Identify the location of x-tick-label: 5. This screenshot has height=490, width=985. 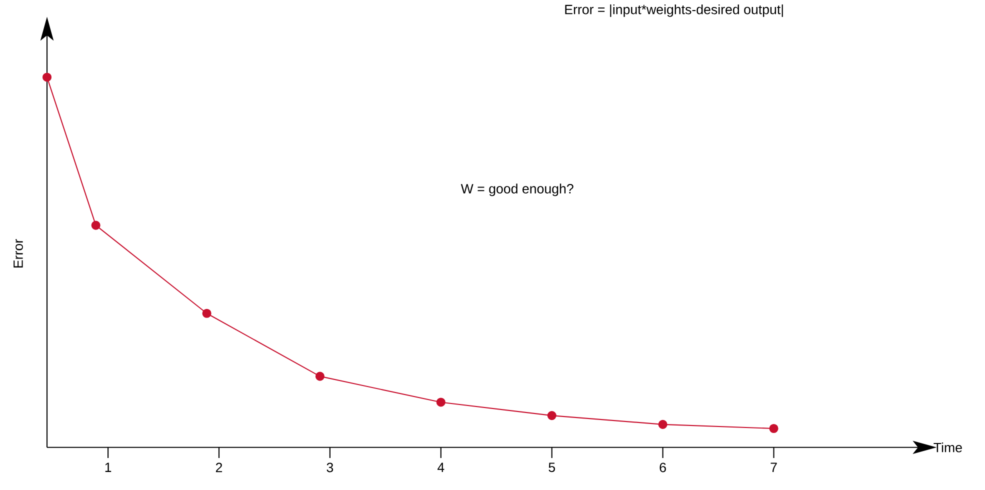
(552, 467).